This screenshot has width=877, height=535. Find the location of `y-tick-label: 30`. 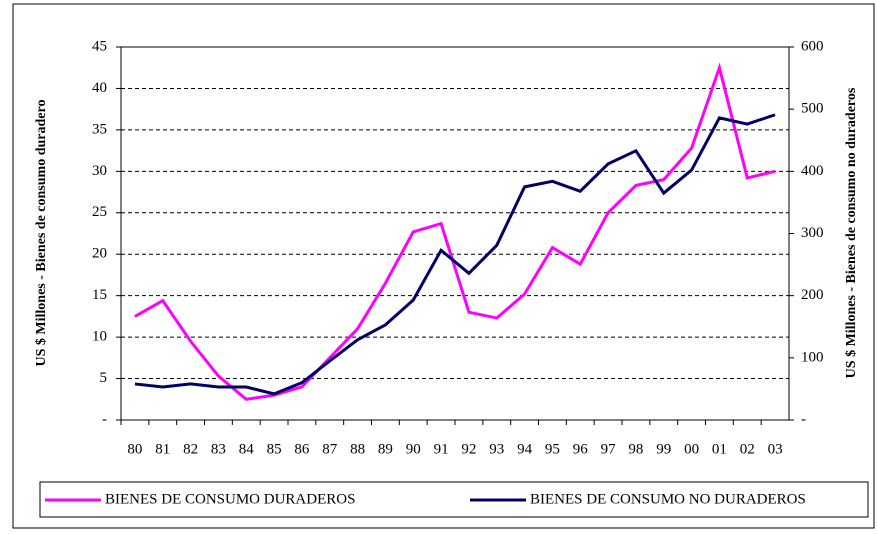

y-tick-label: 30 is located at coordinates (99, 171).